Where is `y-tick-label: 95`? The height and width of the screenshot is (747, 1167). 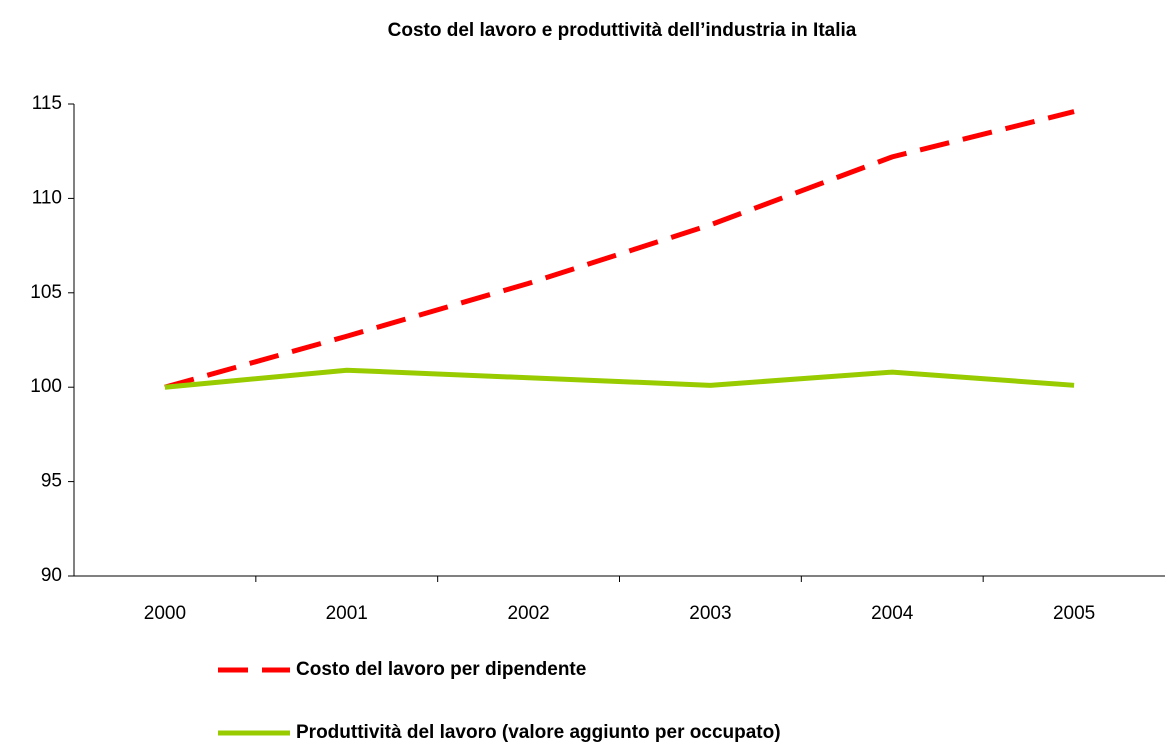 y-tick-label: 95 is located at coordinates (51, 481).